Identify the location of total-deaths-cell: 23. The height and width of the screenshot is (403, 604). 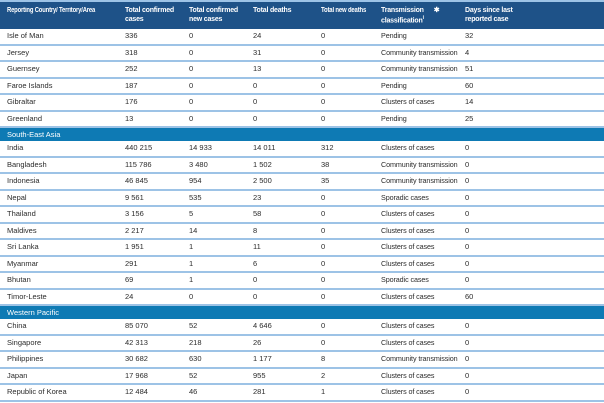
(286, 198).